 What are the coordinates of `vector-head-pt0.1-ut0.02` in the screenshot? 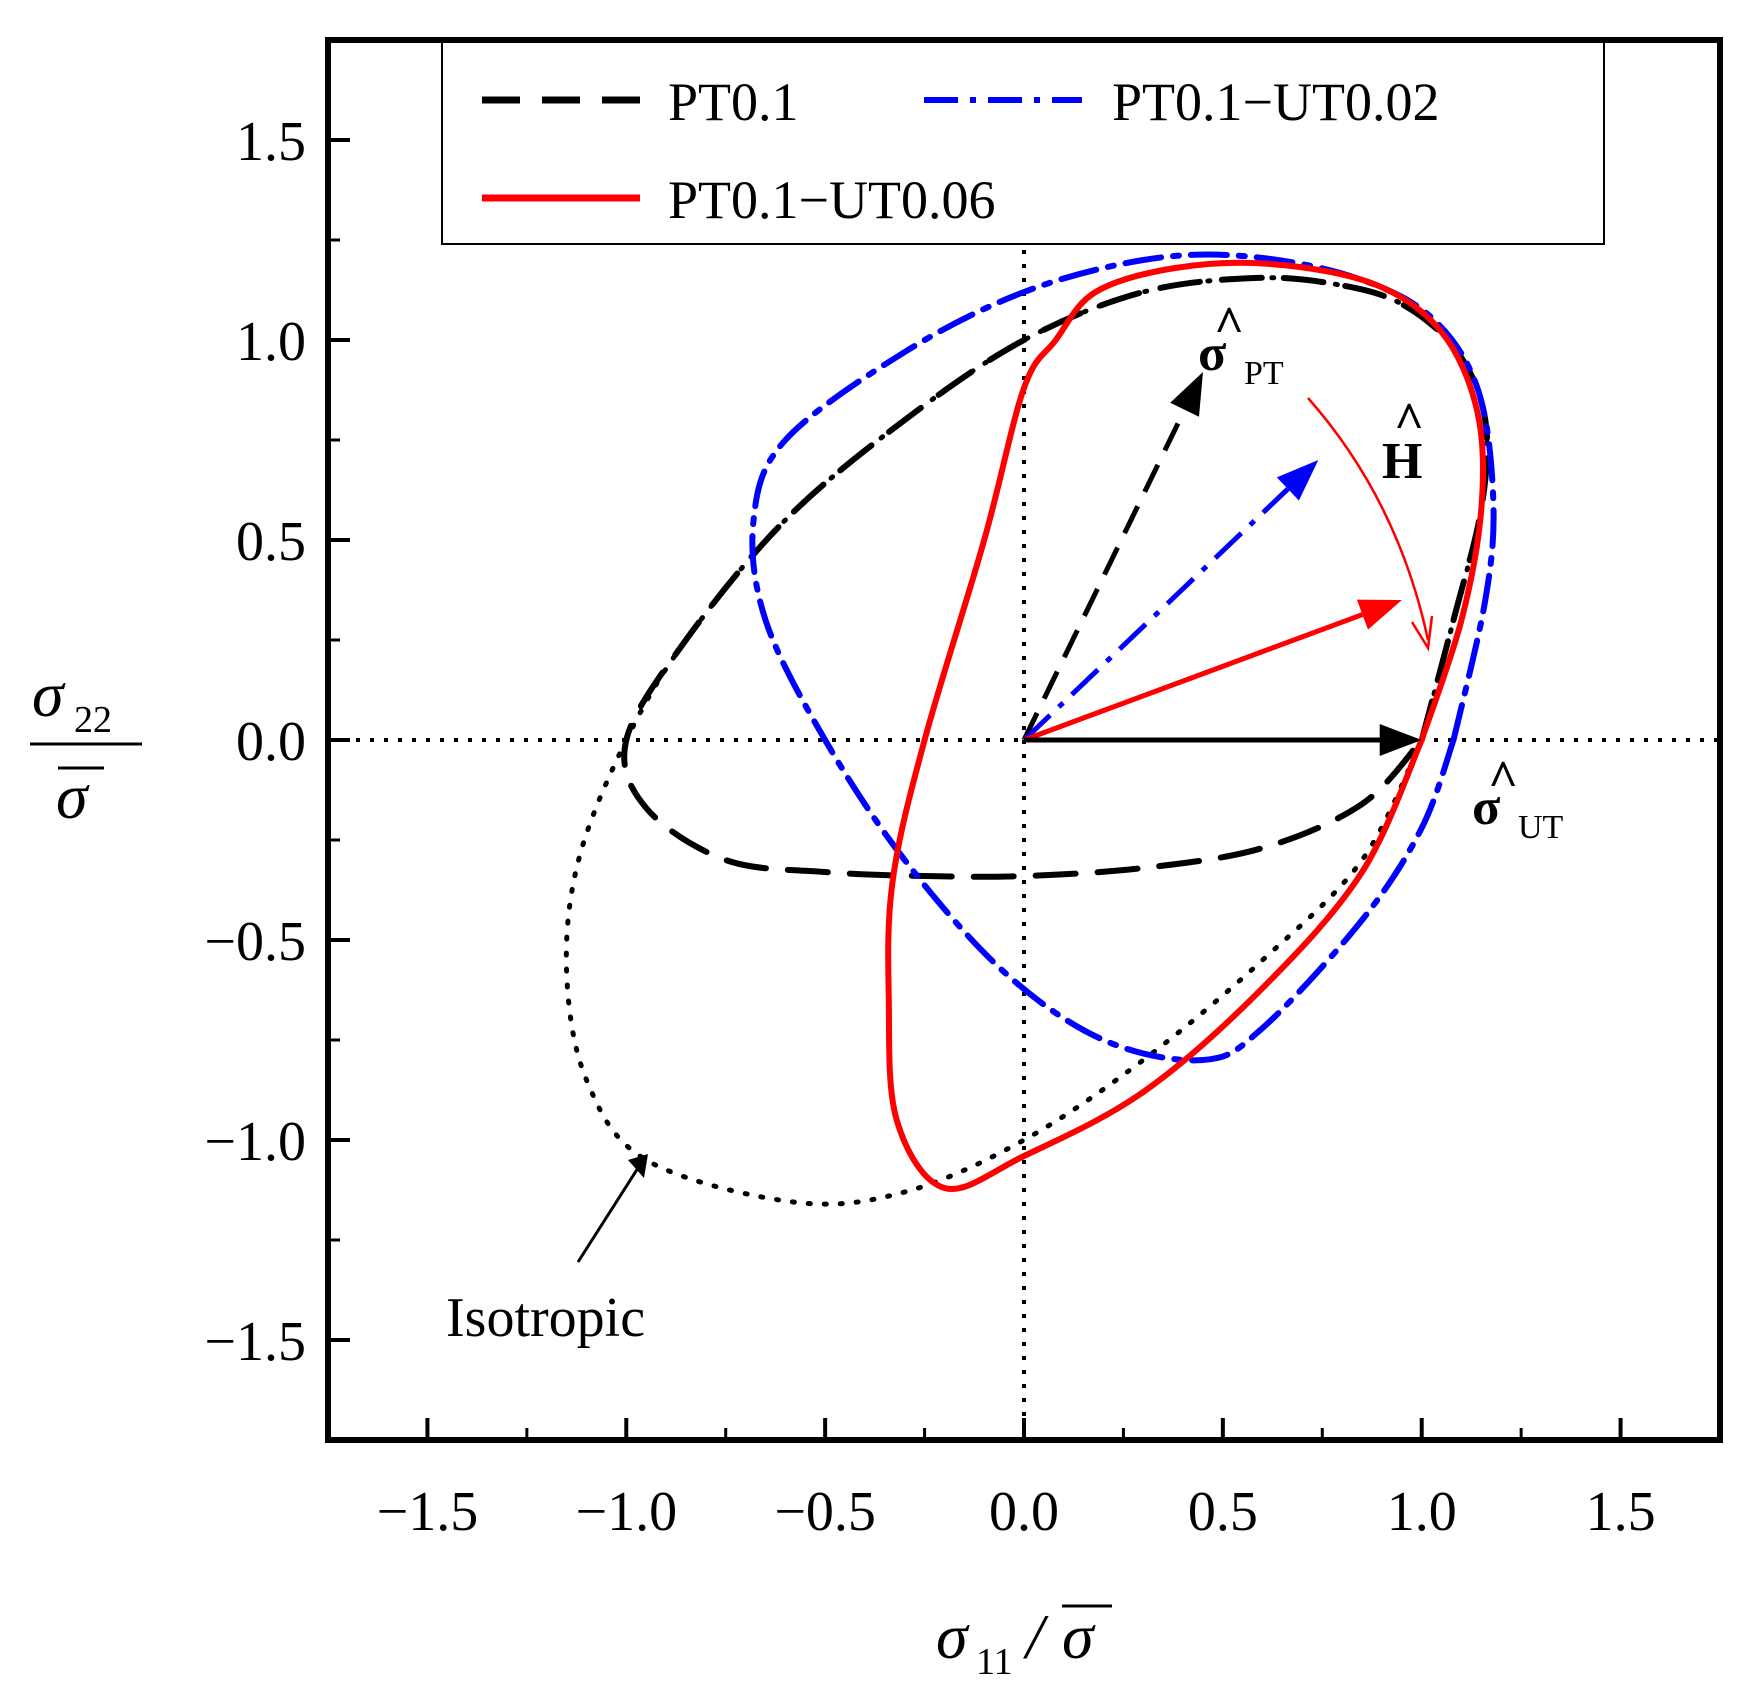 It's located at (1297, 480).